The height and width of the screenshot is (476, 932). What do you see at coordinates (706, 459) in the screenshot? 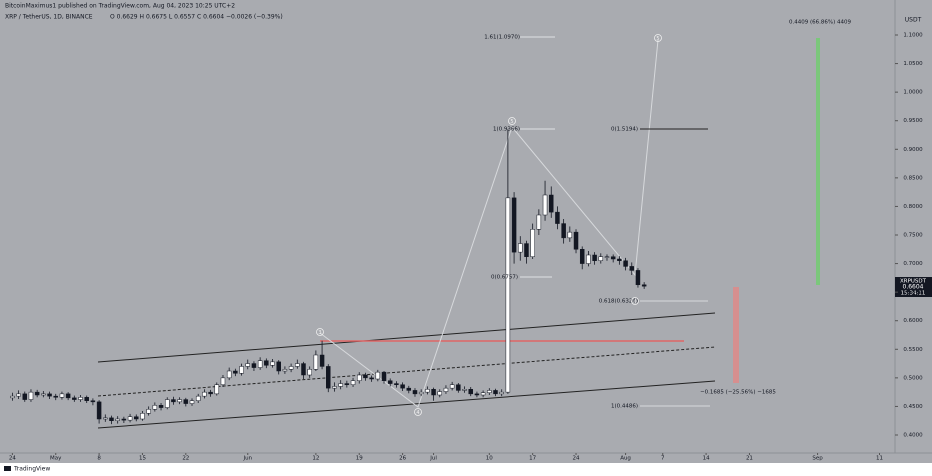
I see `x-tick-label: 14` at bounding box center [706, 459].